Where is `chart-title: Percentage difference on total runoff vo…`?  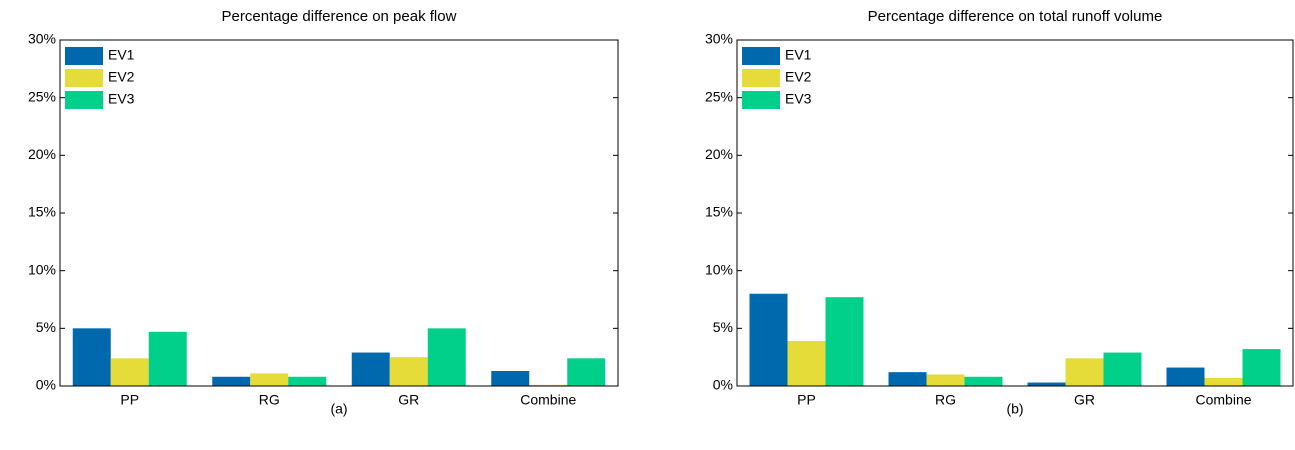
chart-title: Percentage difference on total runoff vo… is located at coordinates (1015, 16).